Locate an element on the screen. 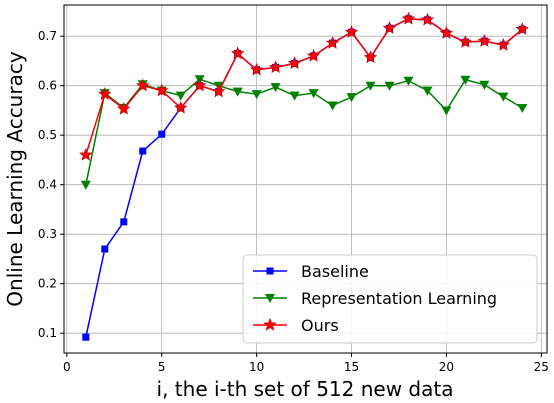 The image size is (554, 403). legend-label: Representation Learning is located at coordinates (399, 298).